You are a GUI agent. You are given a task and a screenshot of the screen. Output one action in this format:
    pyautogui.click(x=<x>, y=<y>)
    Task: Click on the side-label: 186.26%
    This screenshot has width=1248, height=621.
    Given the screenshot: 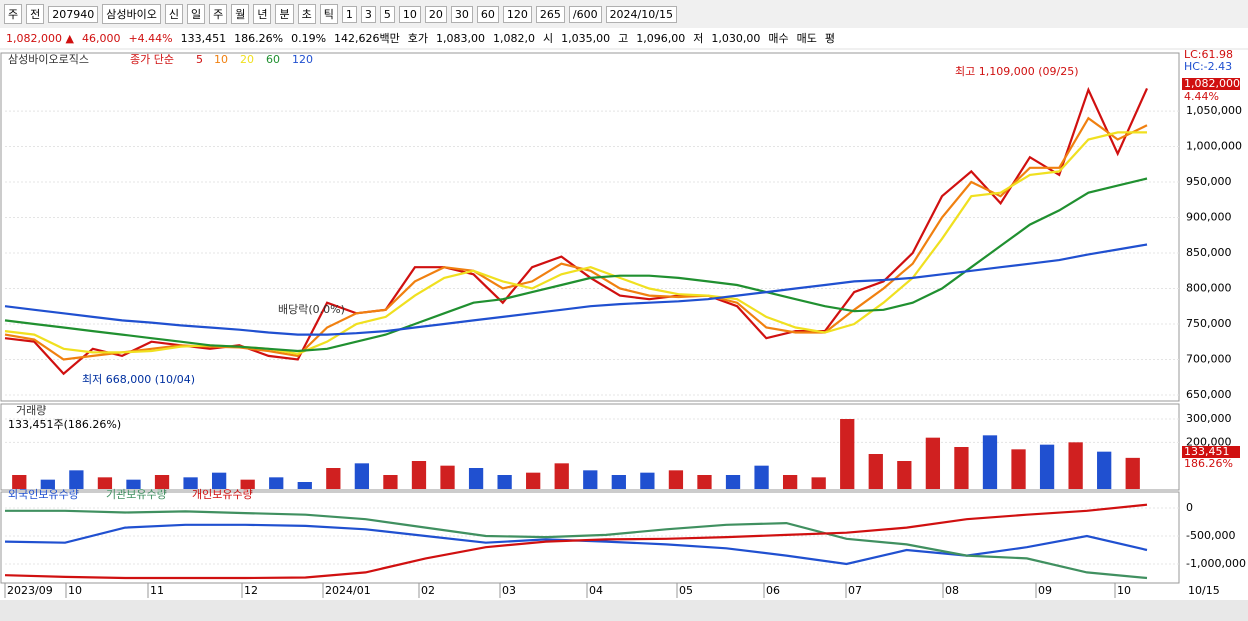 What is the action you would take?
    pyautogui.click(x=1208, y=463)
    